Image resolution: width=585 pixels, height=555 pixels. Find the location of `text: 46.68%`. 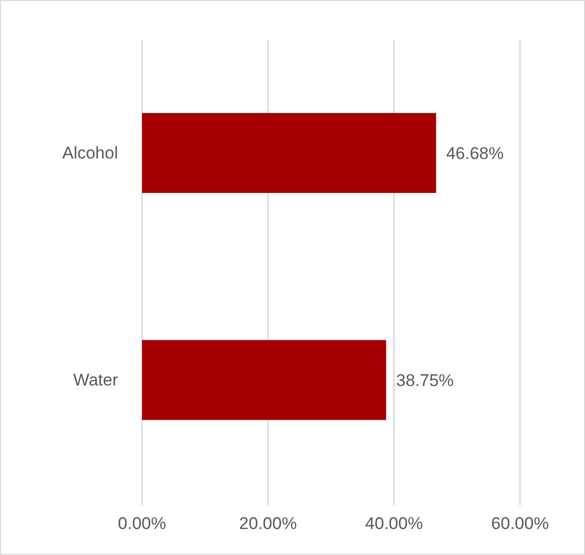

text: 46.68% is located at coordinates (475, 153).